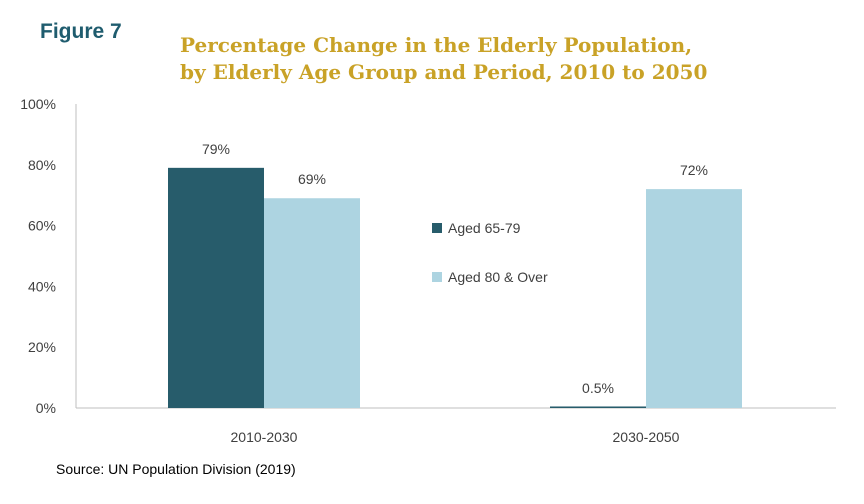  I want to click on y-tick-label: 100%, so click(38, 104).